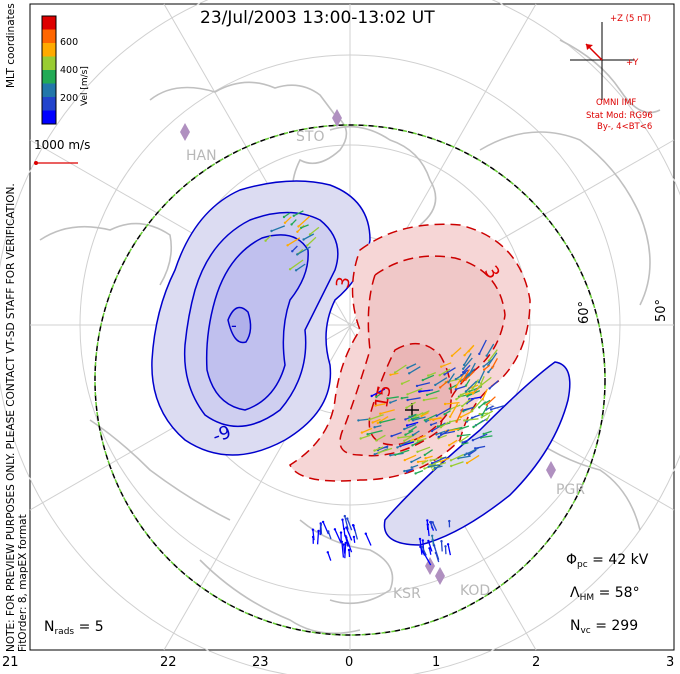 The image size is (680, 674). What do you see at coordinates (475, 591) in the screenshot?
I see `station-label-kod: KOD` at bounding box center [475, 591].